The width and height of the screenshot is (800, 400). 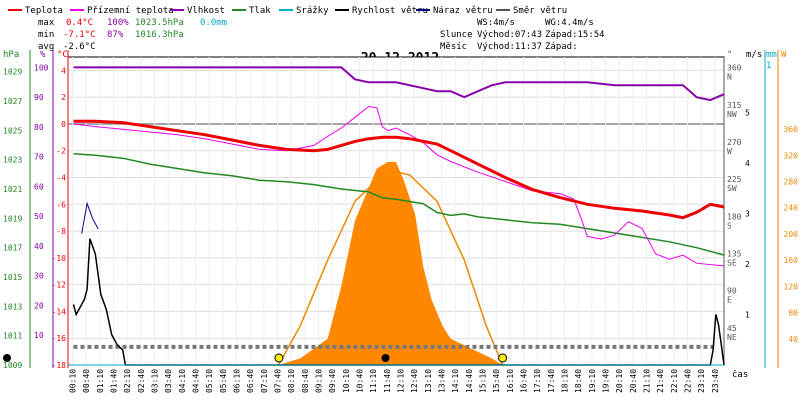 What do you see at coordinates (206, 11) in the screenshot?
I see `legend-label: Vlhkost` at bounding box center [206, 11].